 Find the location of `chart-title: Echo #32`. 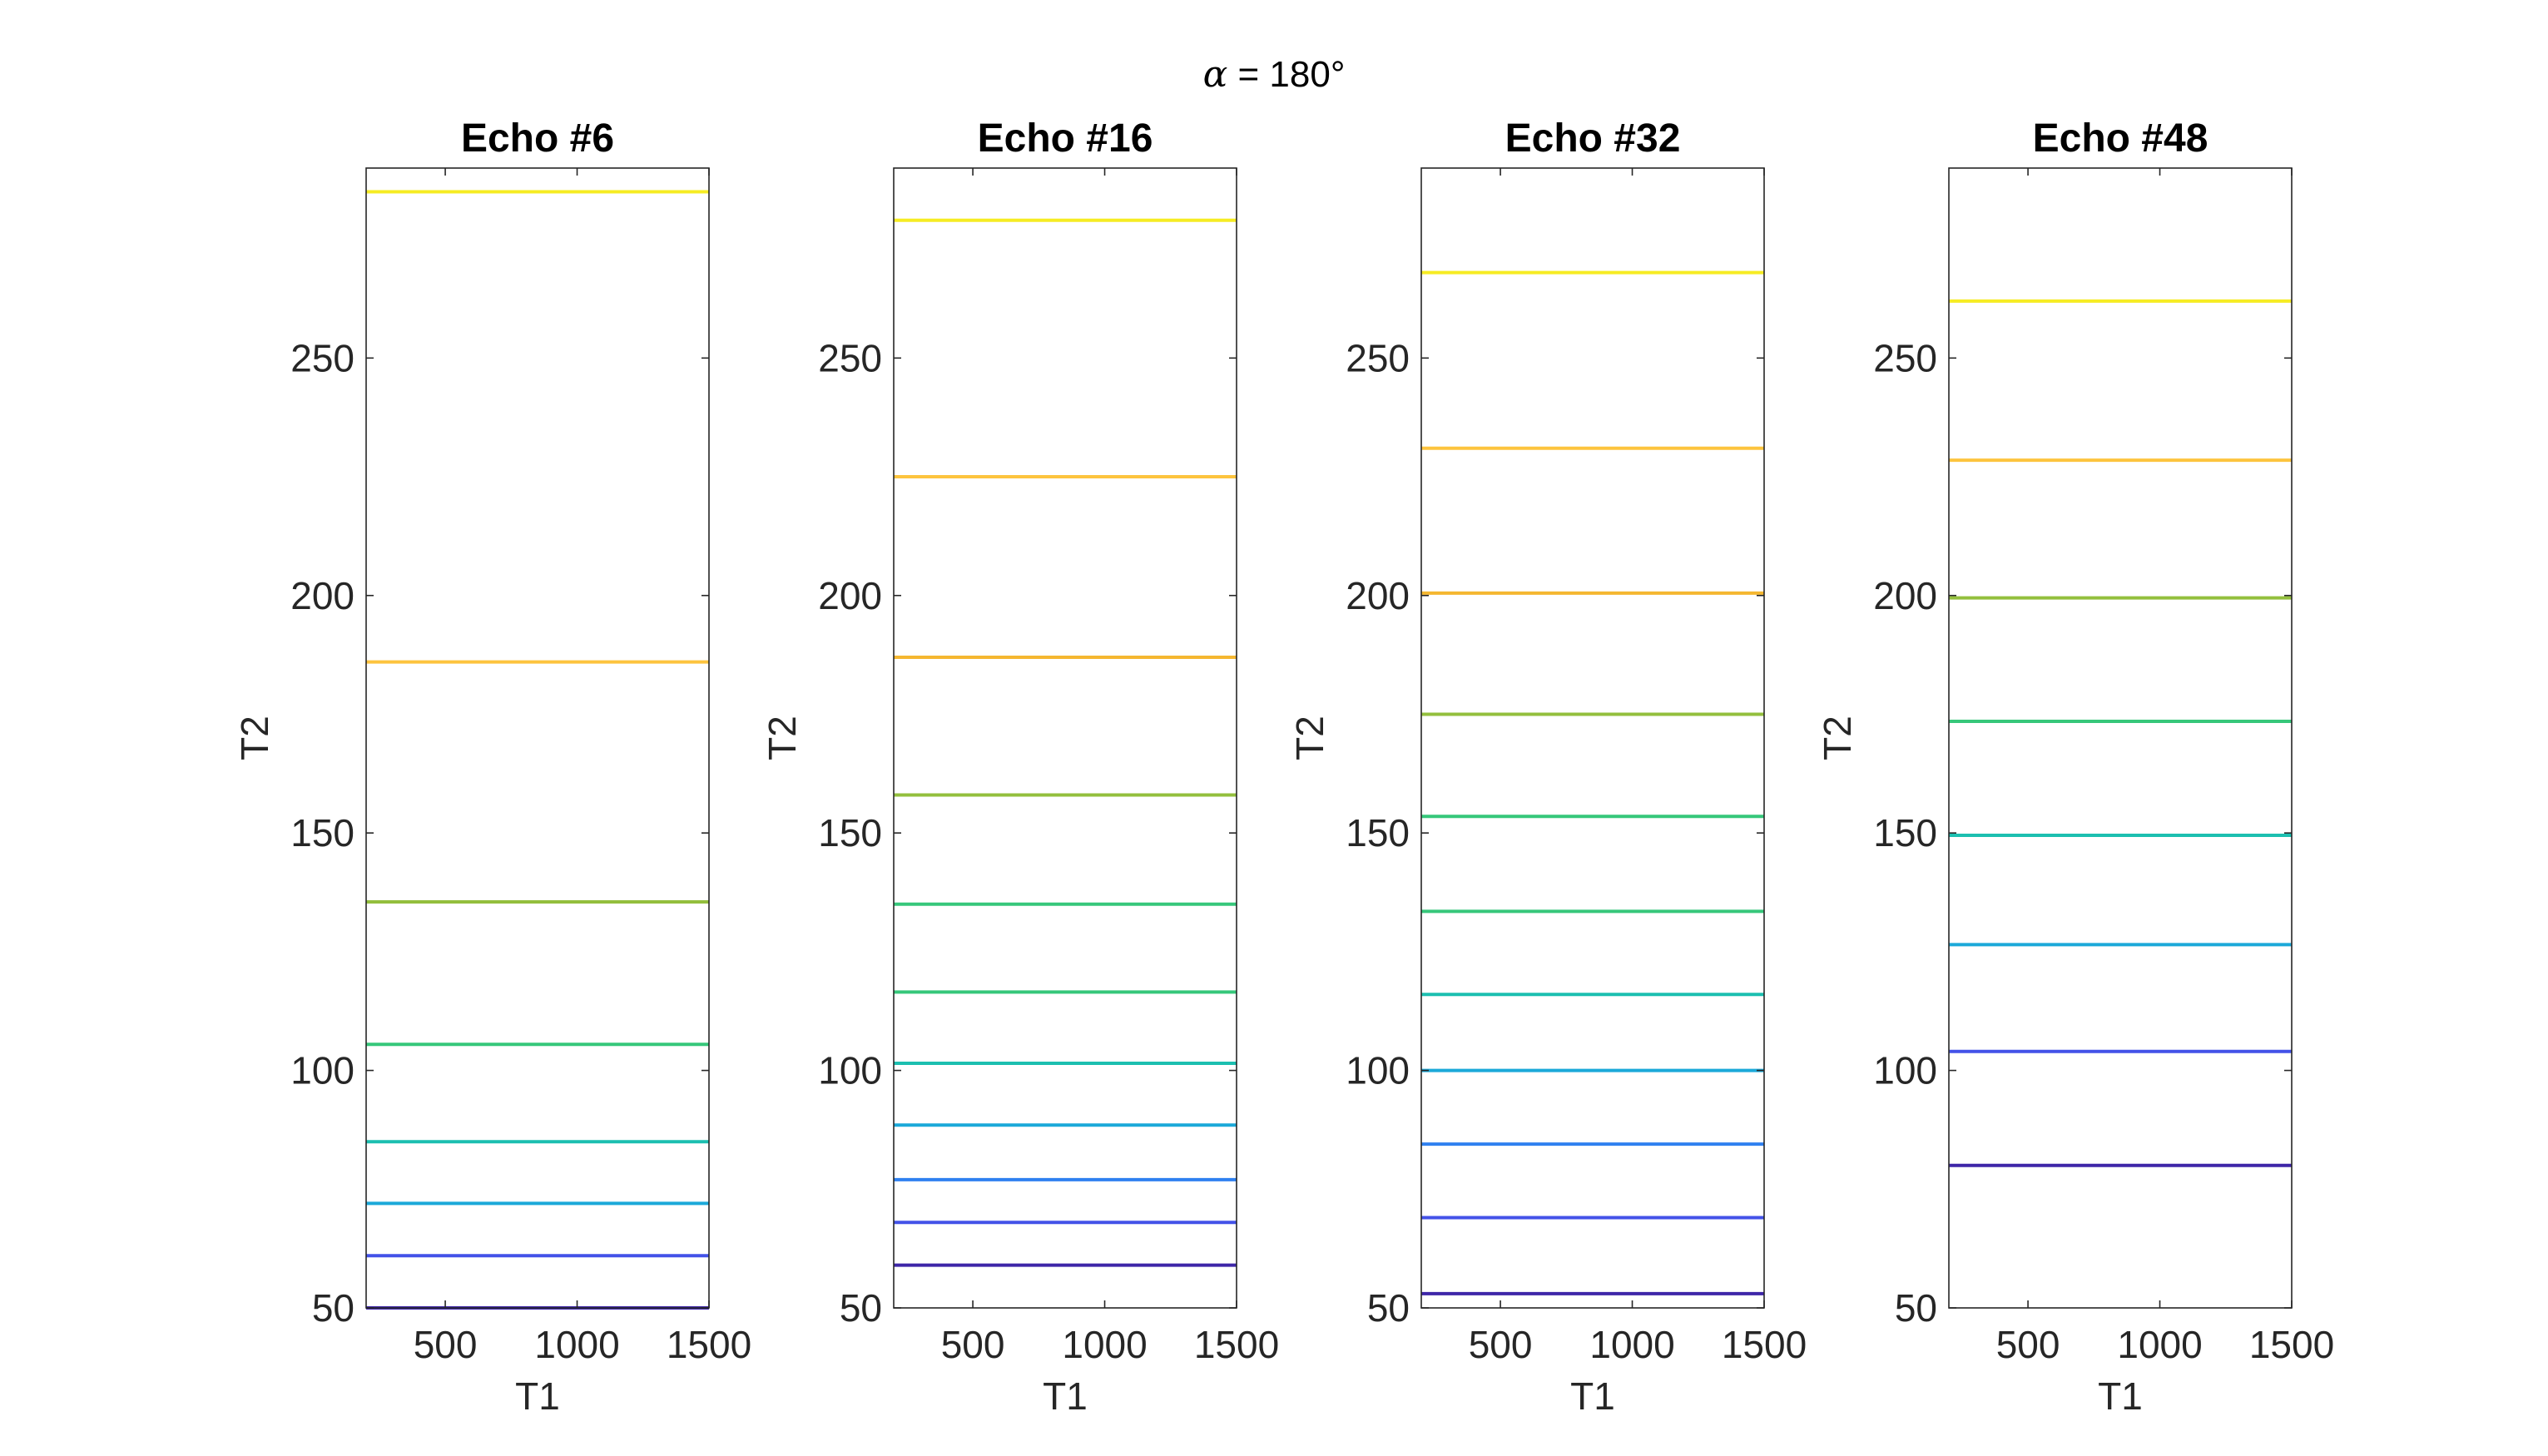

chart-title: Echo #32 is located at coordinates (1593, 138).